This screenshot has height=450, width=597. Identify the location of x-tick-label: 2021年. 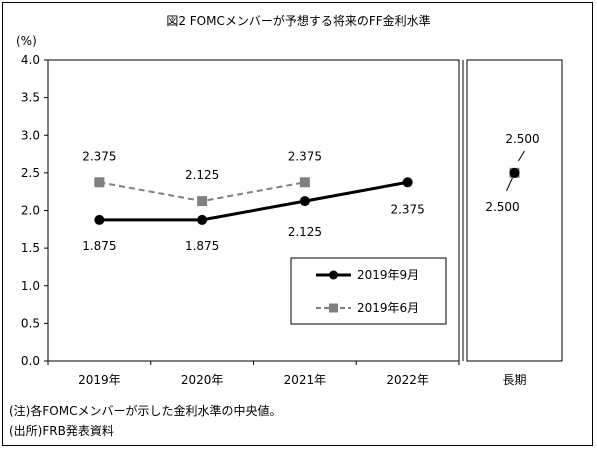
(305, 380).